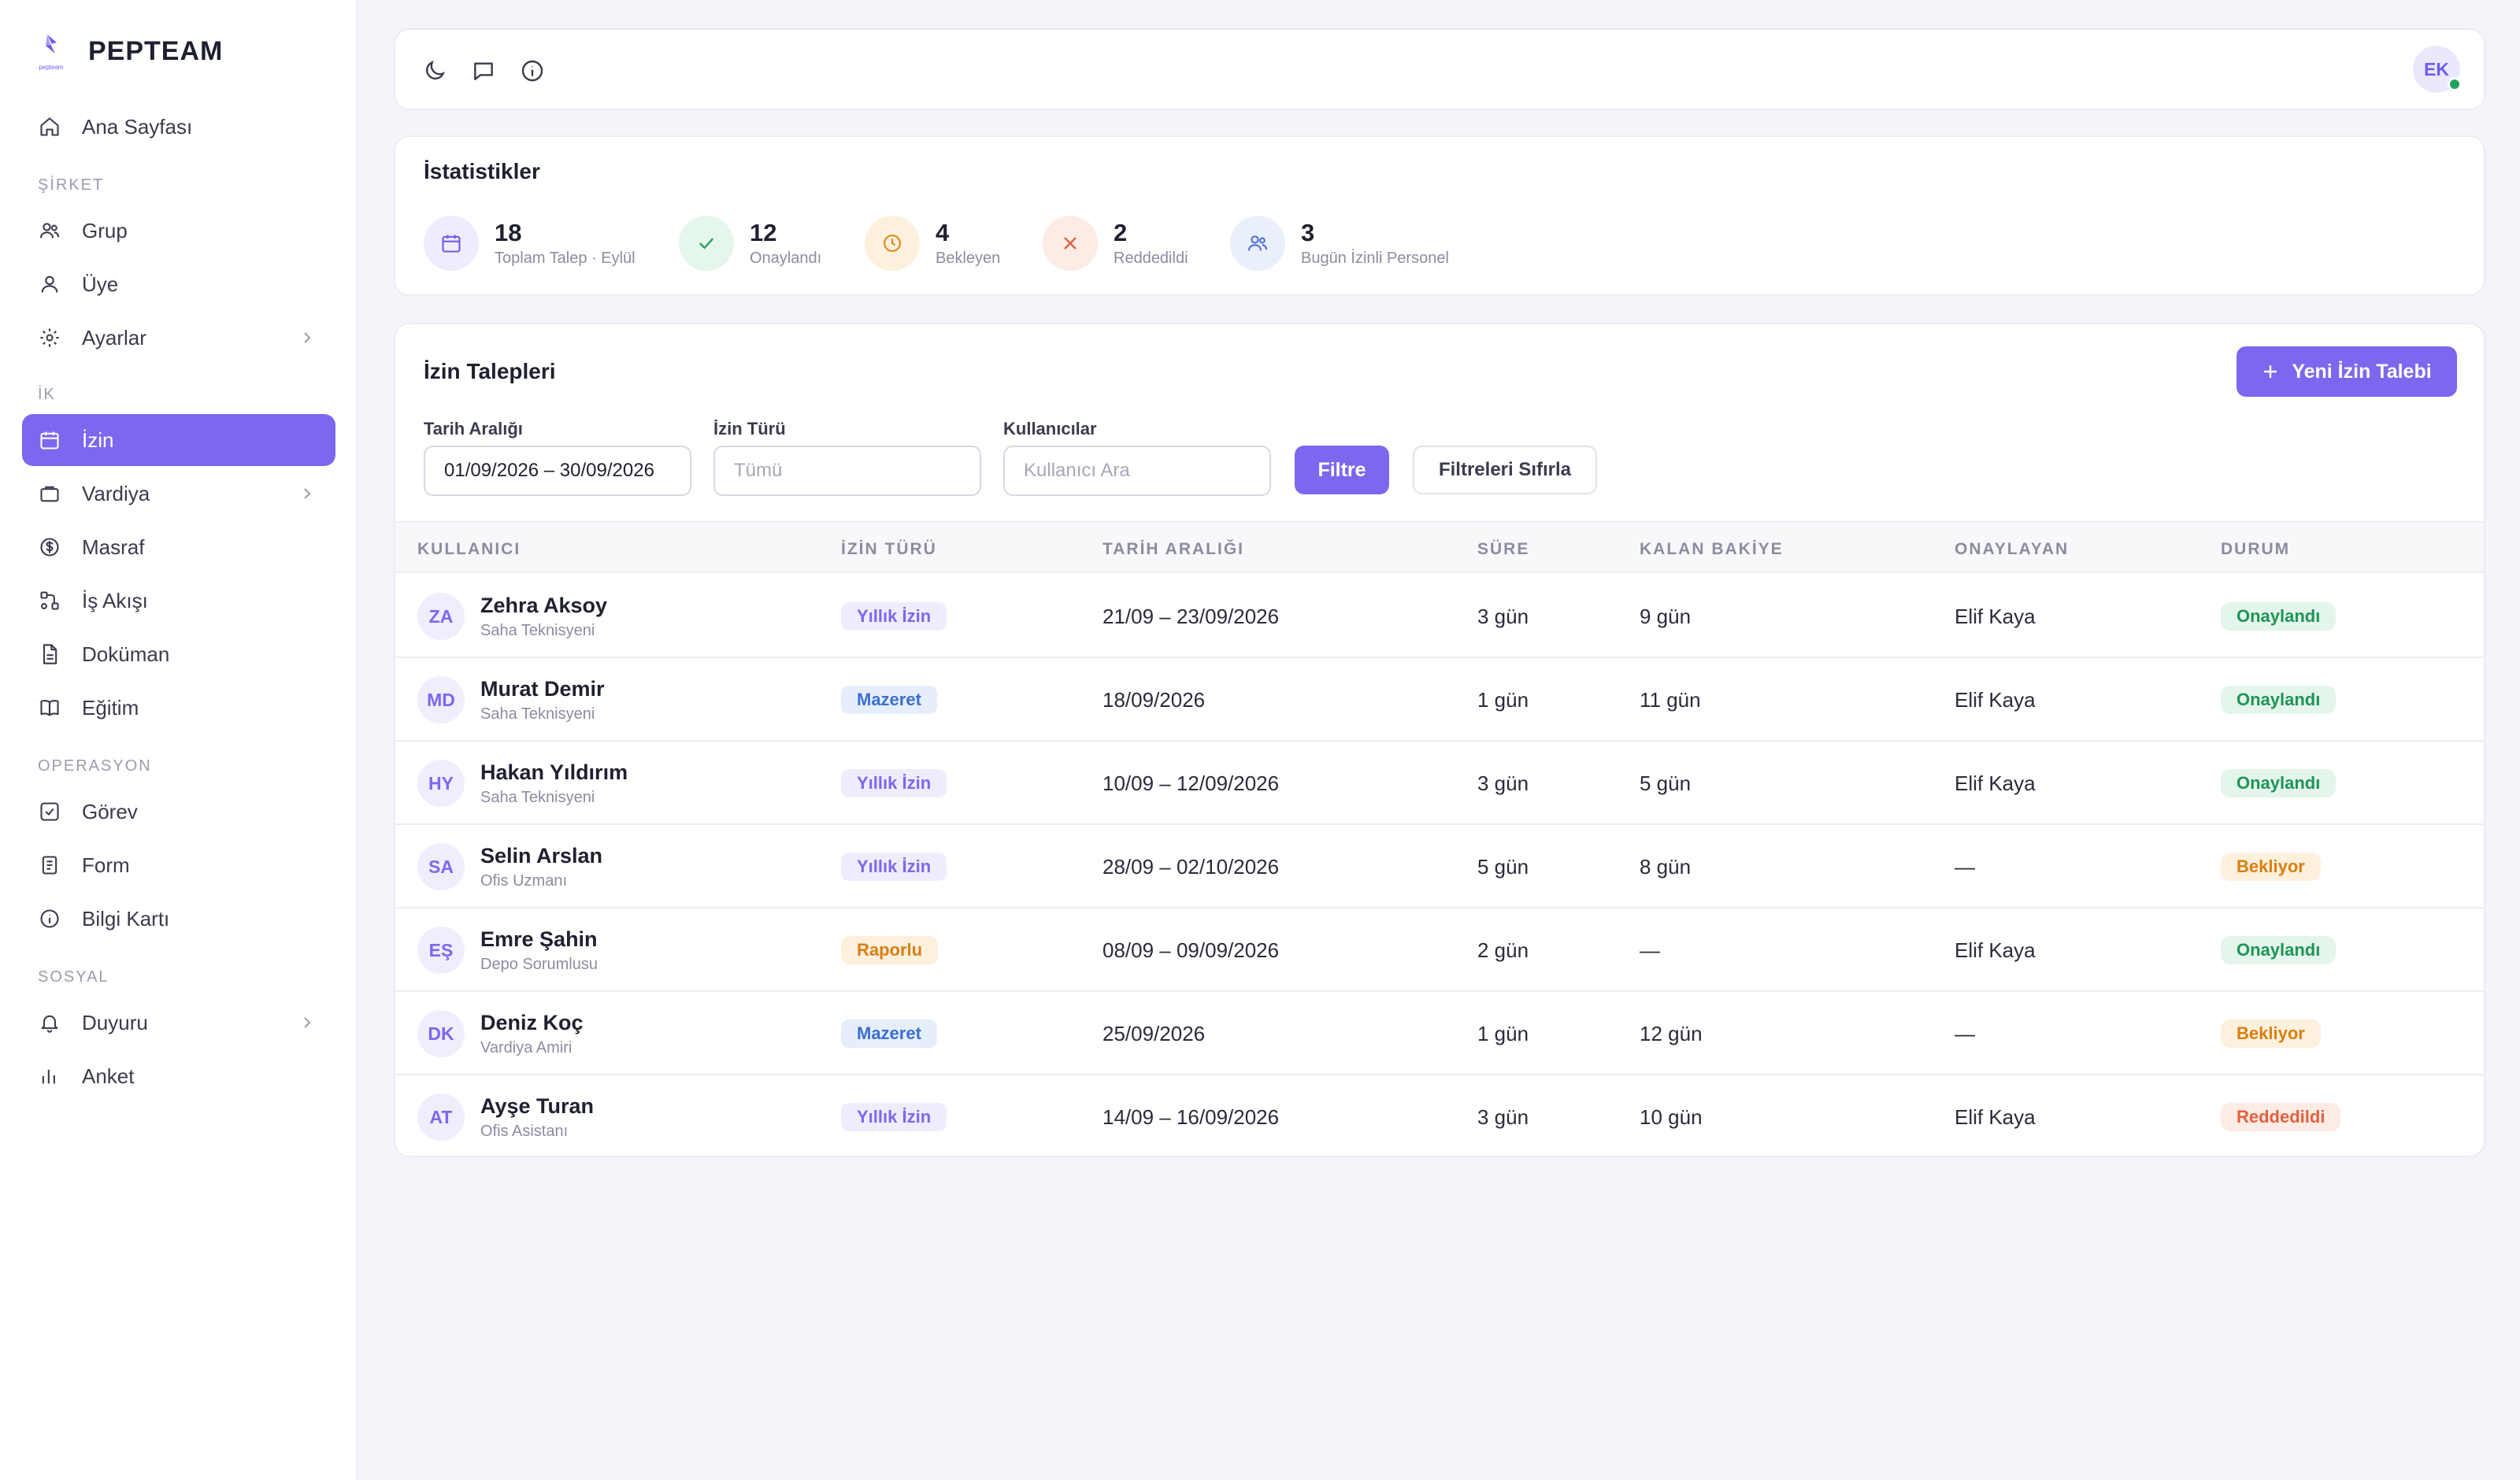  Describe the element at coordinates (307, 493) in the screenshot. I see `chevron-right-icon` at that location.